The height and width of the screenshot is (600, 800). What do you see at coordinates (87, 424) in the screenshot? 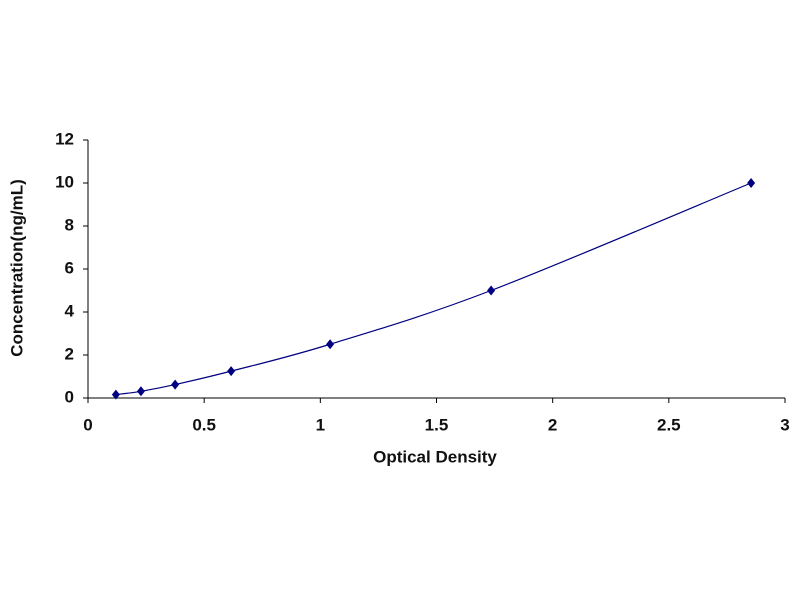
I see `x-tick-label: 0` at bounding box center [87, 424].